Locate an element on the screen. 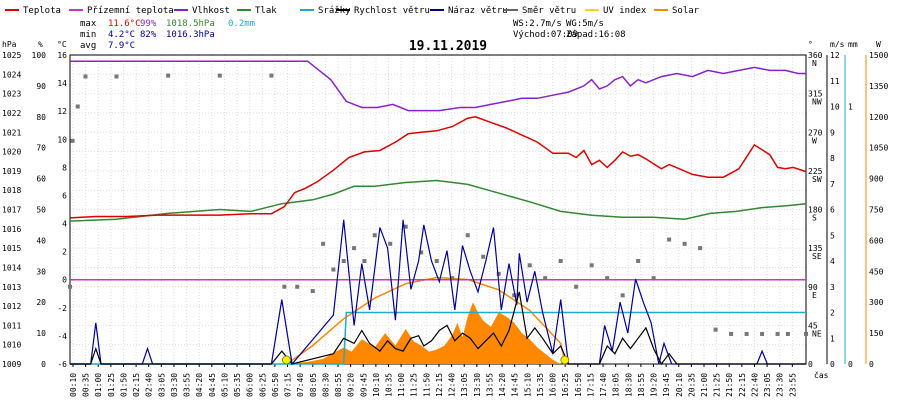  tick-x-12: 05:10 is located at coordinates (224, 385).